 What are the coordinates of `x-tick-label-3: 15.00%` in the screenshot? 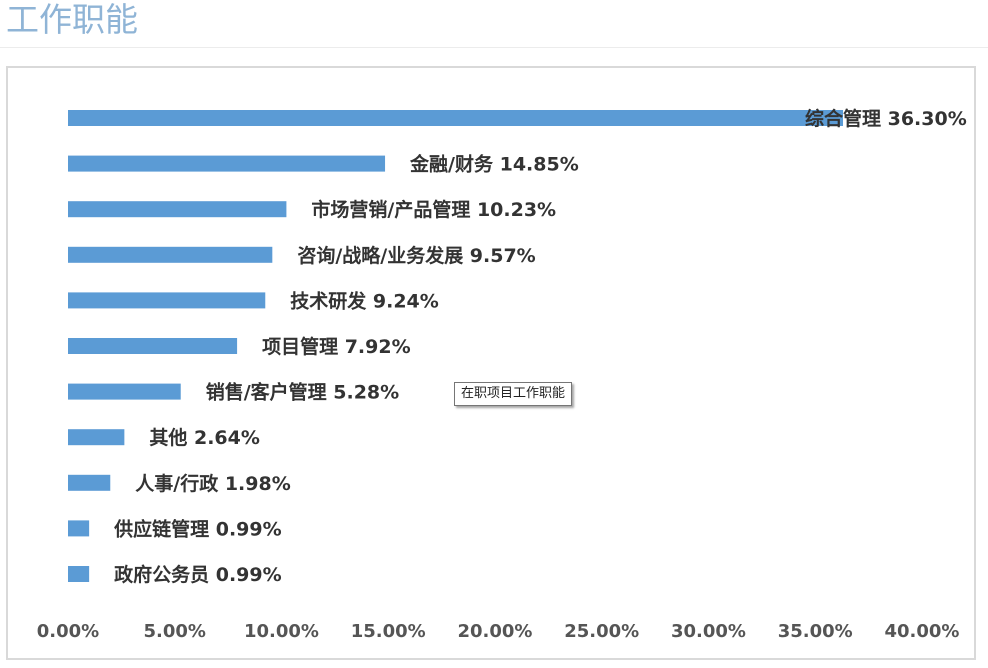 It's located at (388, 631).